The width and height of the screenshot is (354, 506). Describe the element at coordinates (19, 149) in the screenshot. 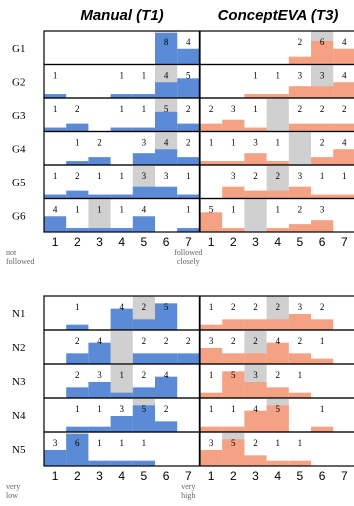

I see `row-label: G4` at that location.